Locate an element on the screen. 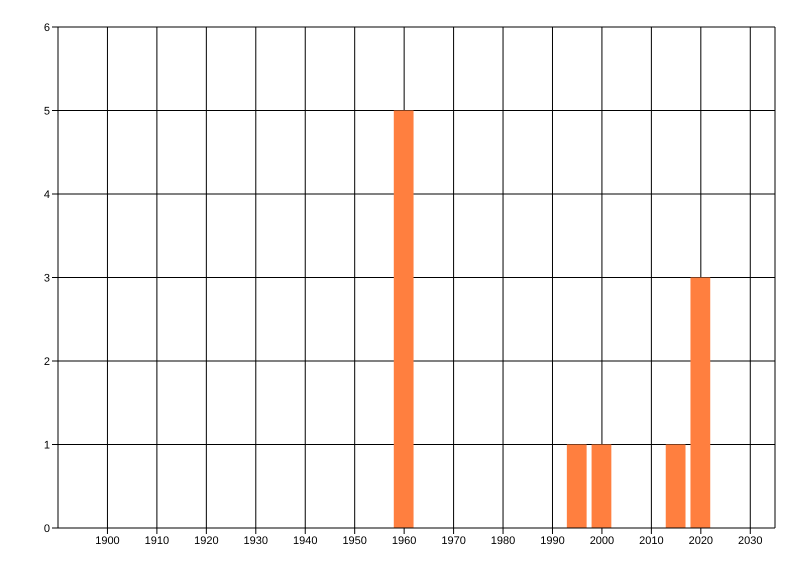 The width and height of the screenshot is (800, 576). x-tick-label: 1920 is located at coordinates (206, 540).